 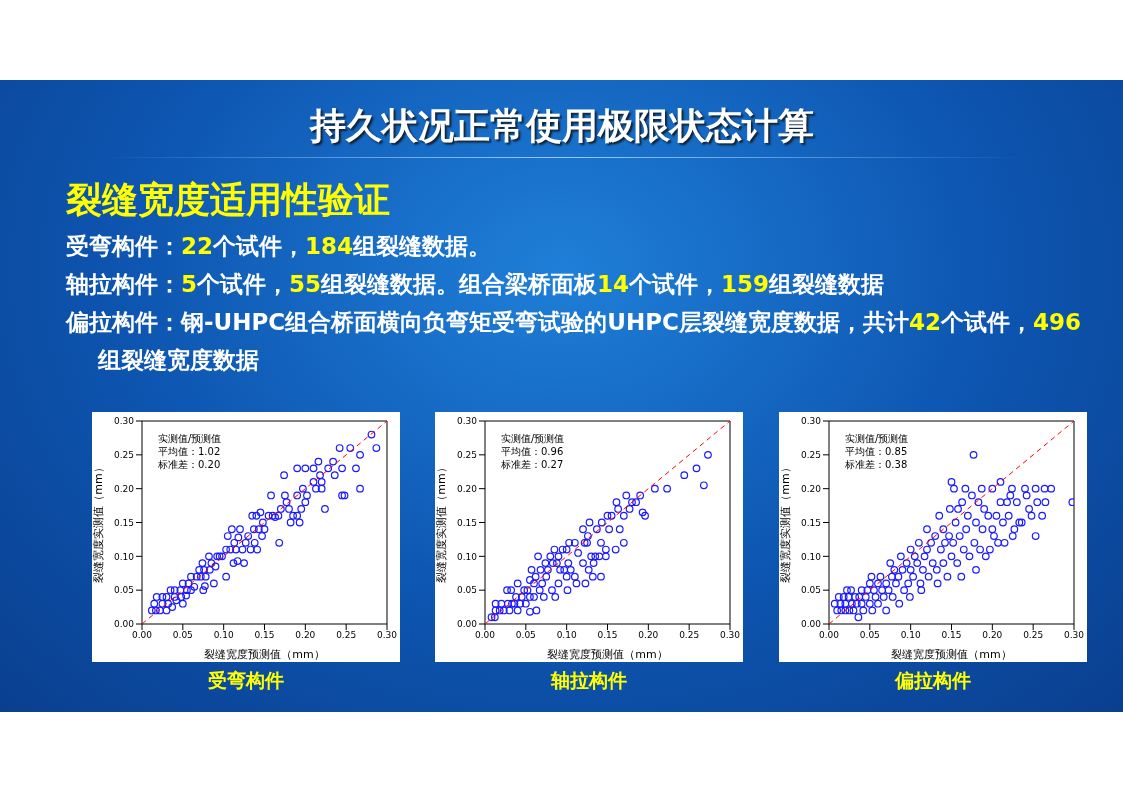 What do you see at coordinates (279, 246) in the screenshot?
I see `text: 受弯构件：22个试件，184组裂缝数据。` at bounding box center [279, 246].